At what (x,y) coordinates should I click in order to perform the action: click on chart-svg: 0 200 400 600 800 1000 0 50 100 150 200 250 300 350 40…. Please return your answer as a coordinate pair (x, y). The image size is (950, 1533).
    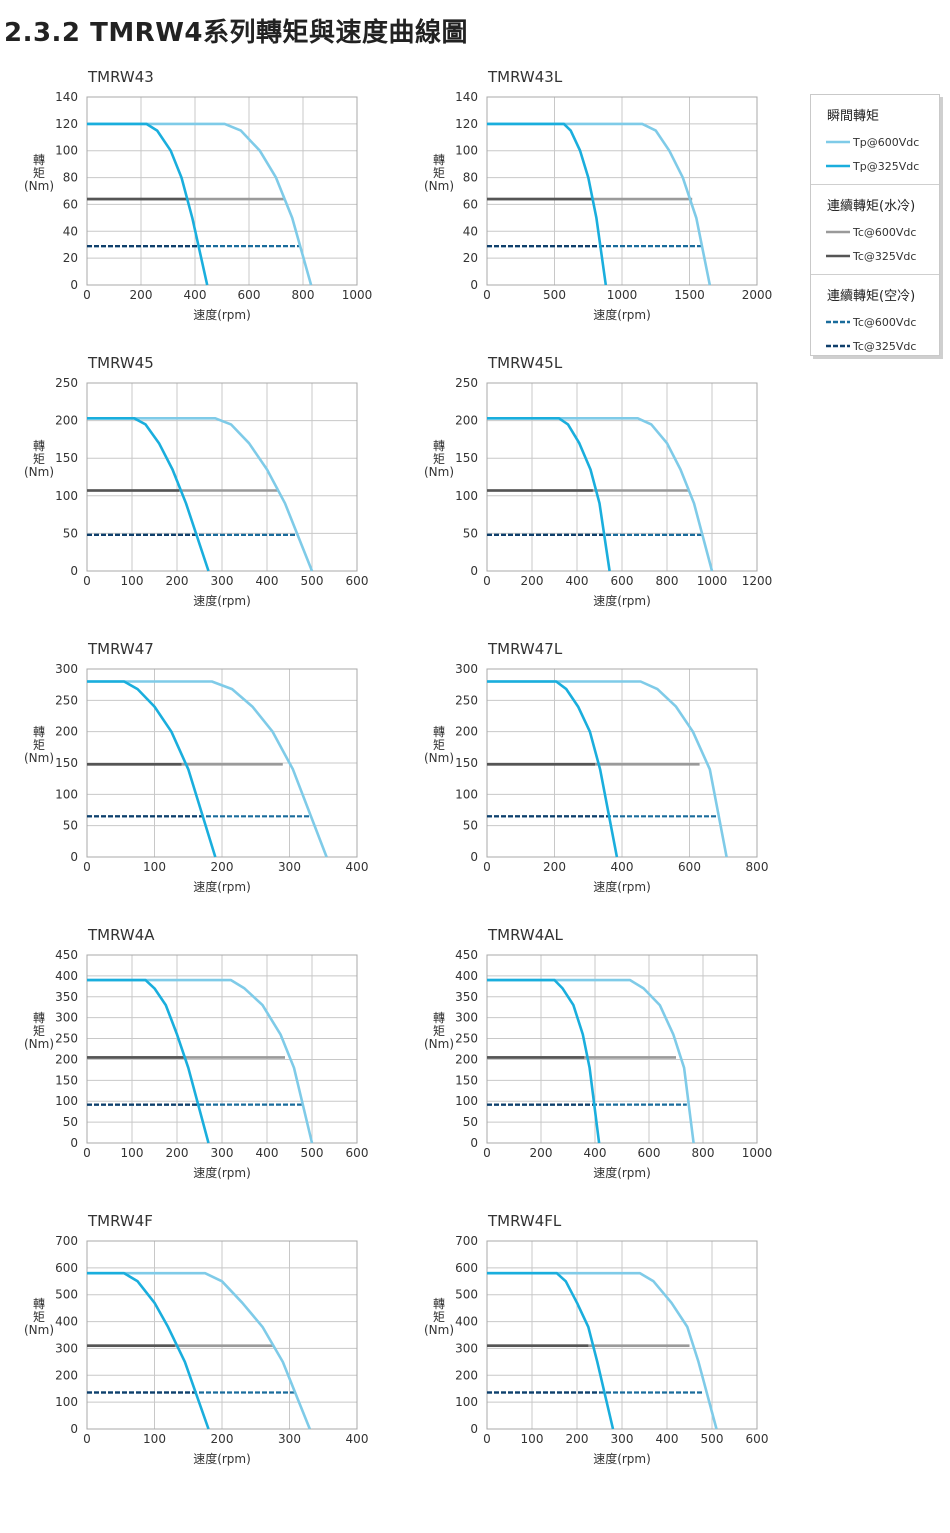
    Looking at the image, I should click on (613, 1054).